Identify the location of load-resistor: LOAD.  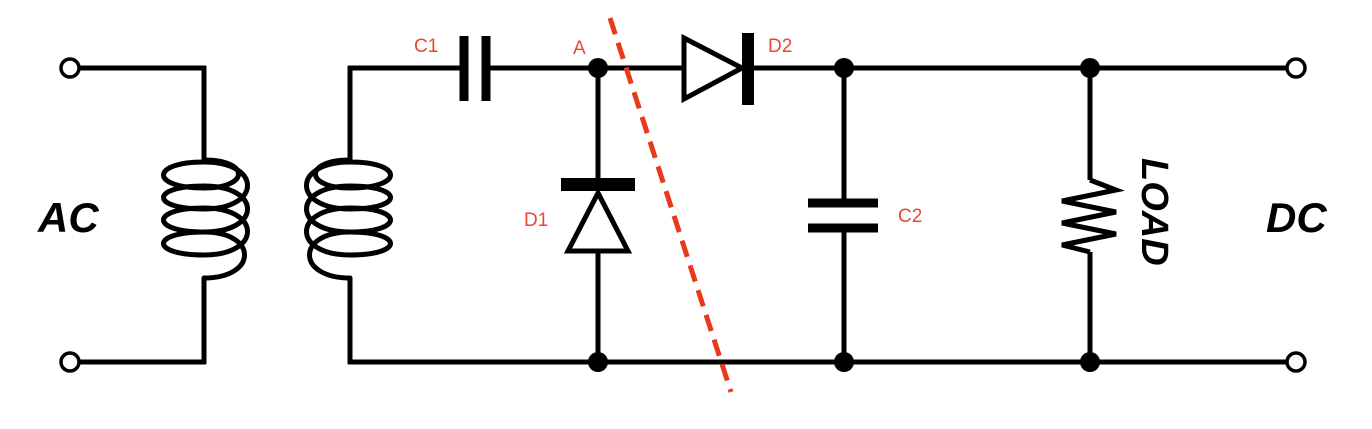
(1118, 215).